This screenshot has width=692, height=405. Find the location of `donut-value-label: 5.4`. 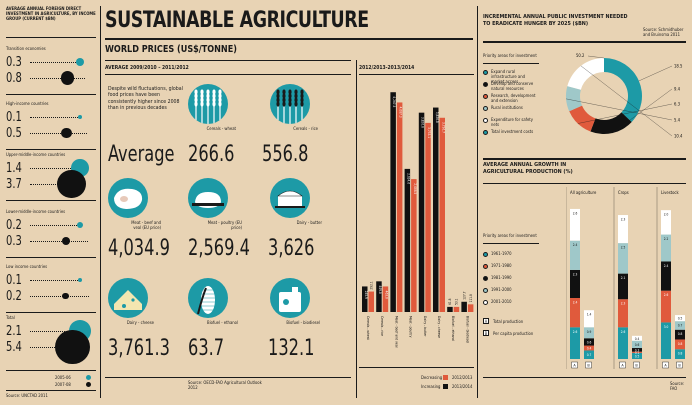

donut-value-label: 5.4 is located at coordinates (677, 120).